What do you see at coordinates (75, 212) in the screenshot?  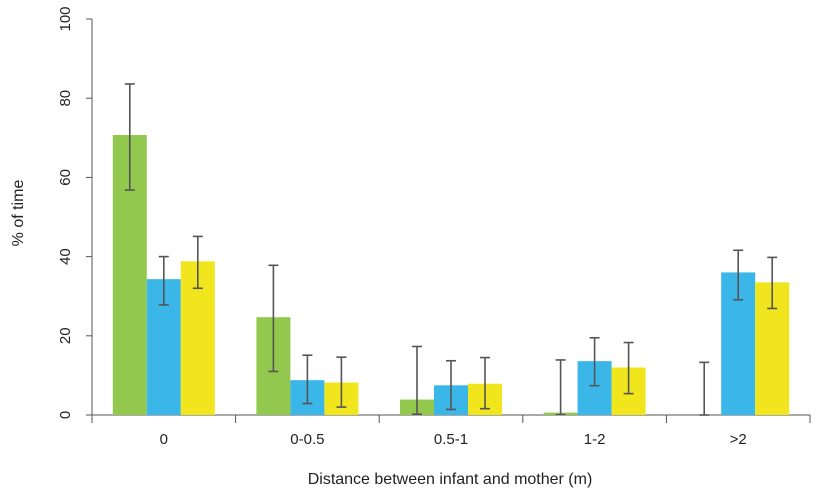 I see `y-axis: 0 20 40 60 80 100` at bounding box center [75, 212].